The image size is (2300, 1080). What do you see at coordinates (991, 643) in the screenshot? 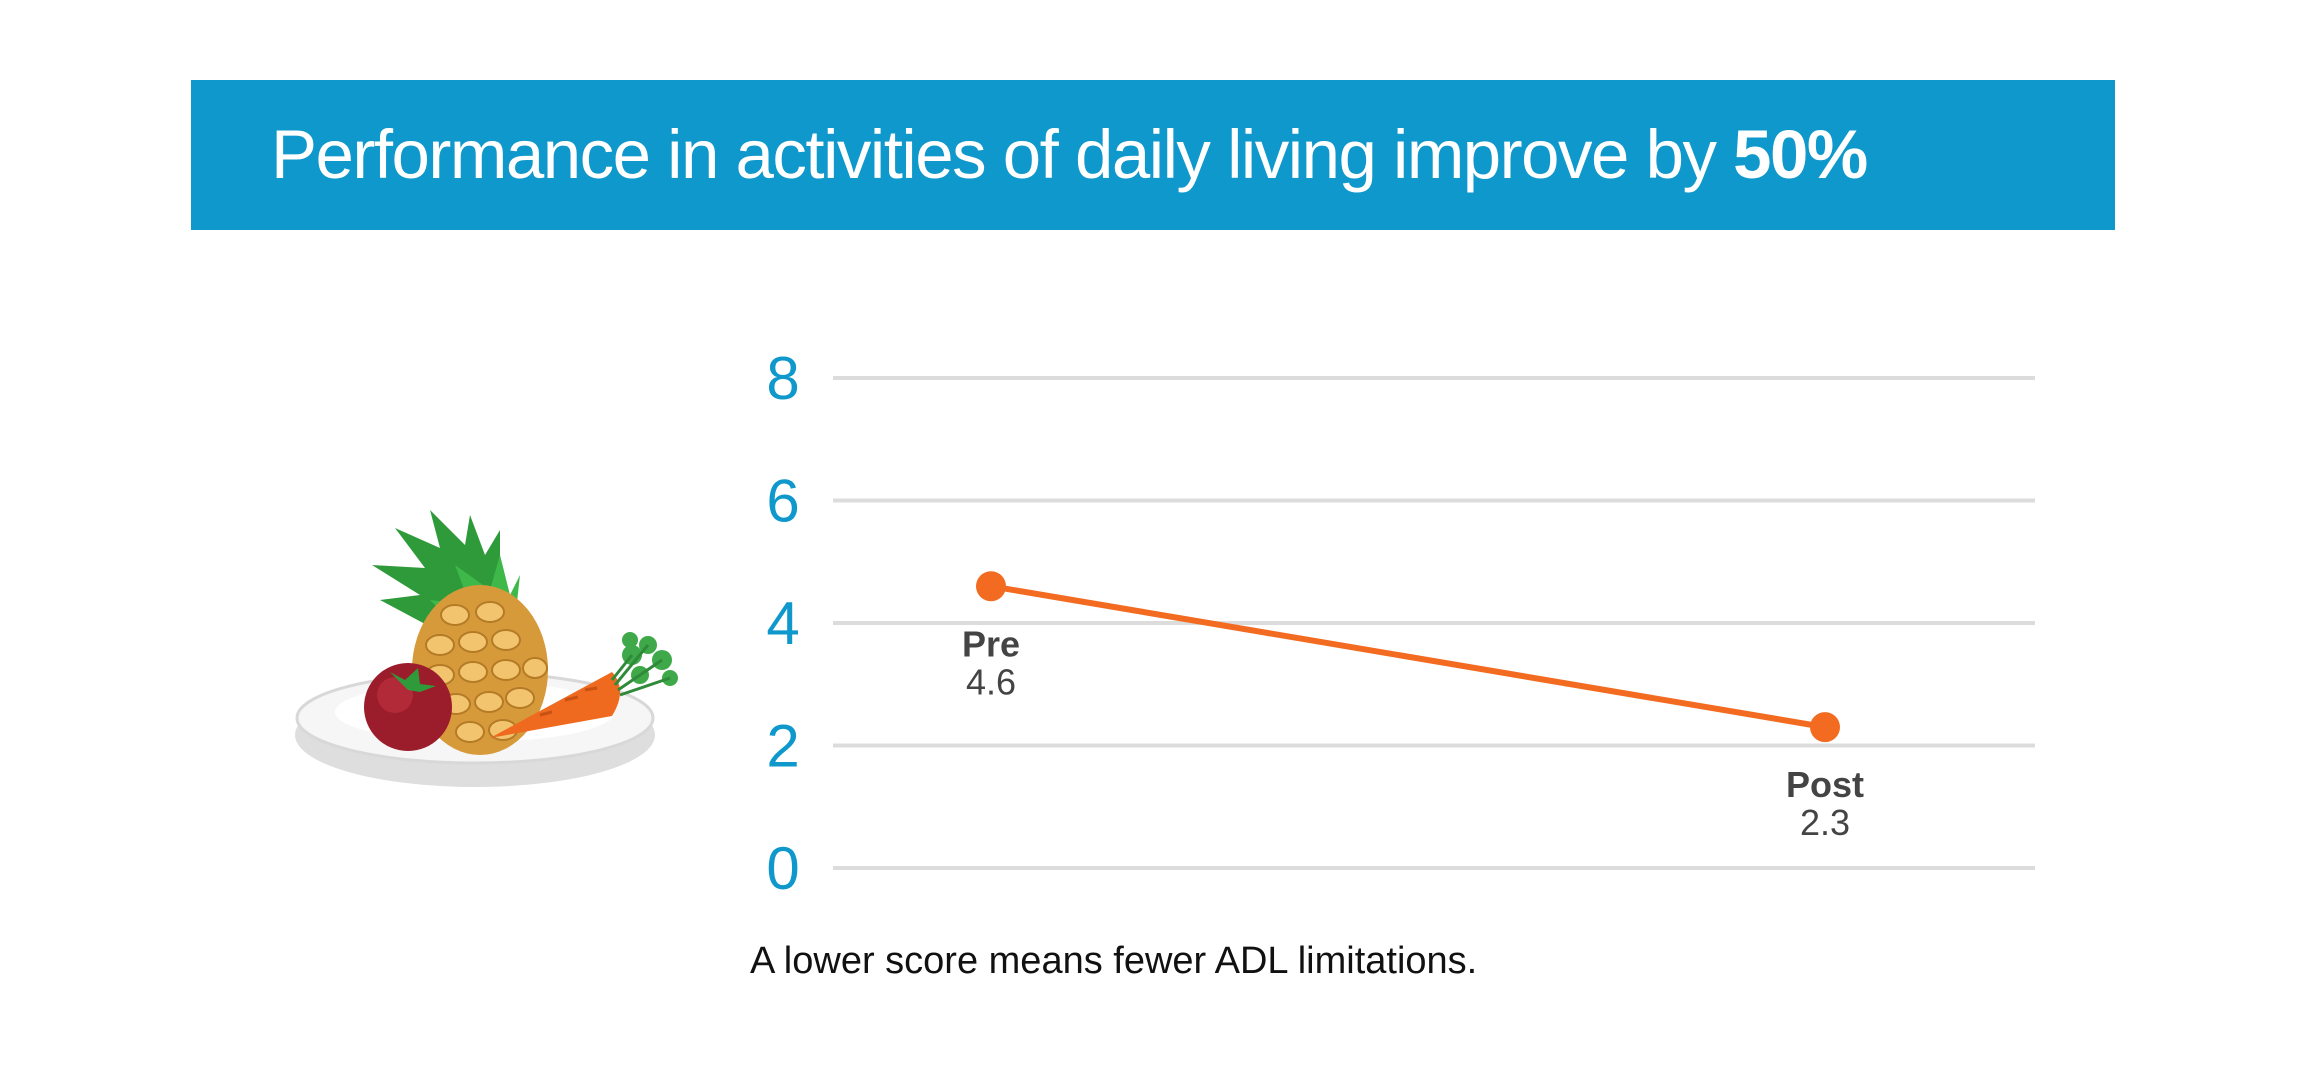
I see `category-label: Pre` at bounding box center [991, 643].